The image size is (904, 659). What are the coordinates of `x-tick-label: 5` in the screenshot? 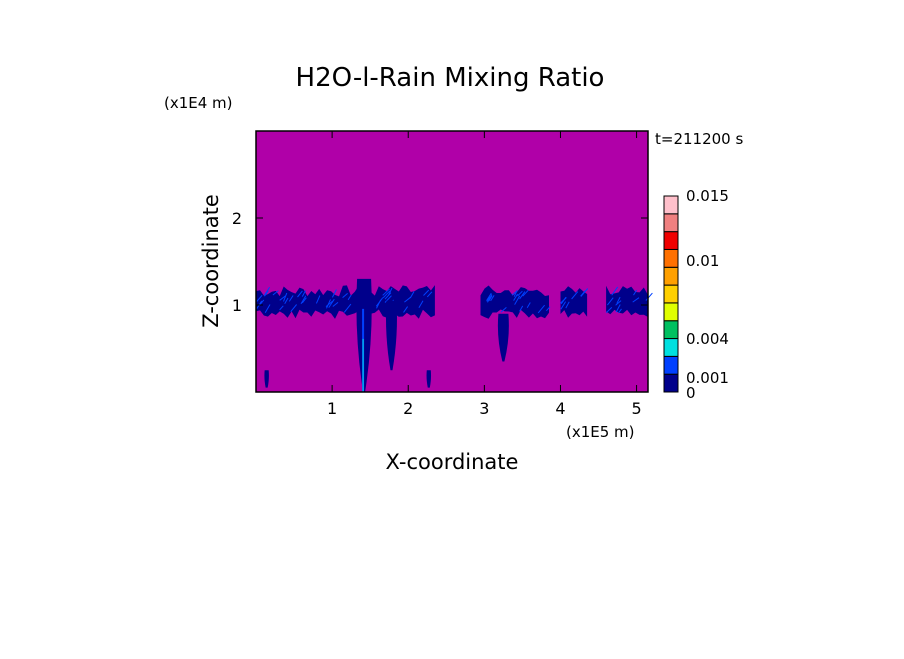 It's located at (636, 408).